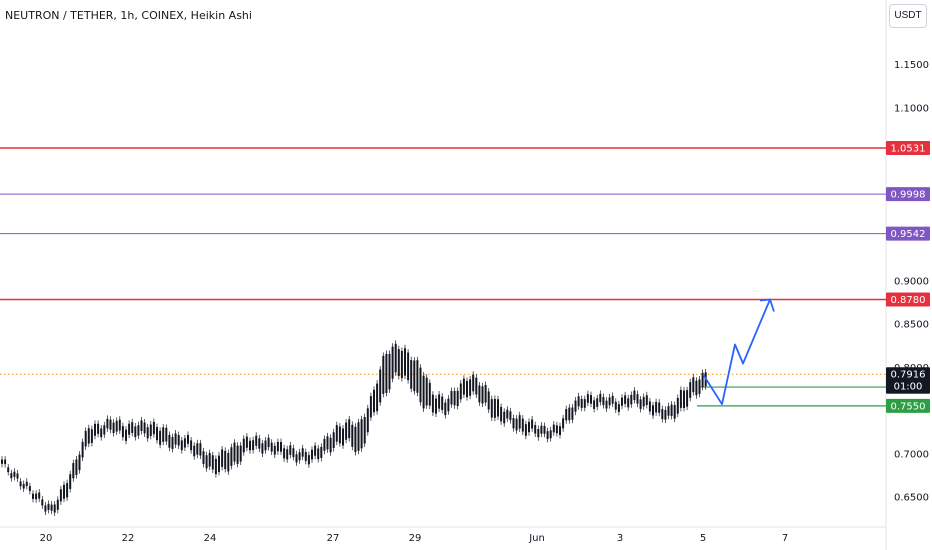 This screenshot has height=550, width=932. I want to click on projection-line, so click(736, 352).